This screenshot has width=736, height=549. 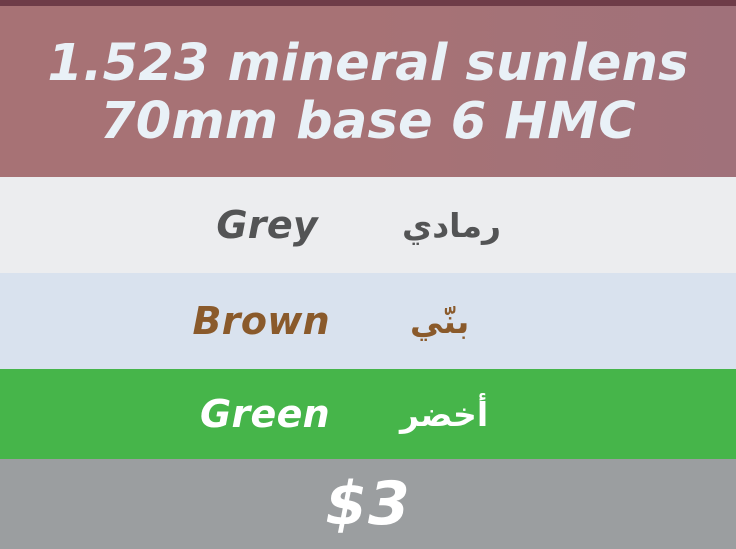 I want to click on color-name-ar-green: أخضر, so click(x=444, y=414).